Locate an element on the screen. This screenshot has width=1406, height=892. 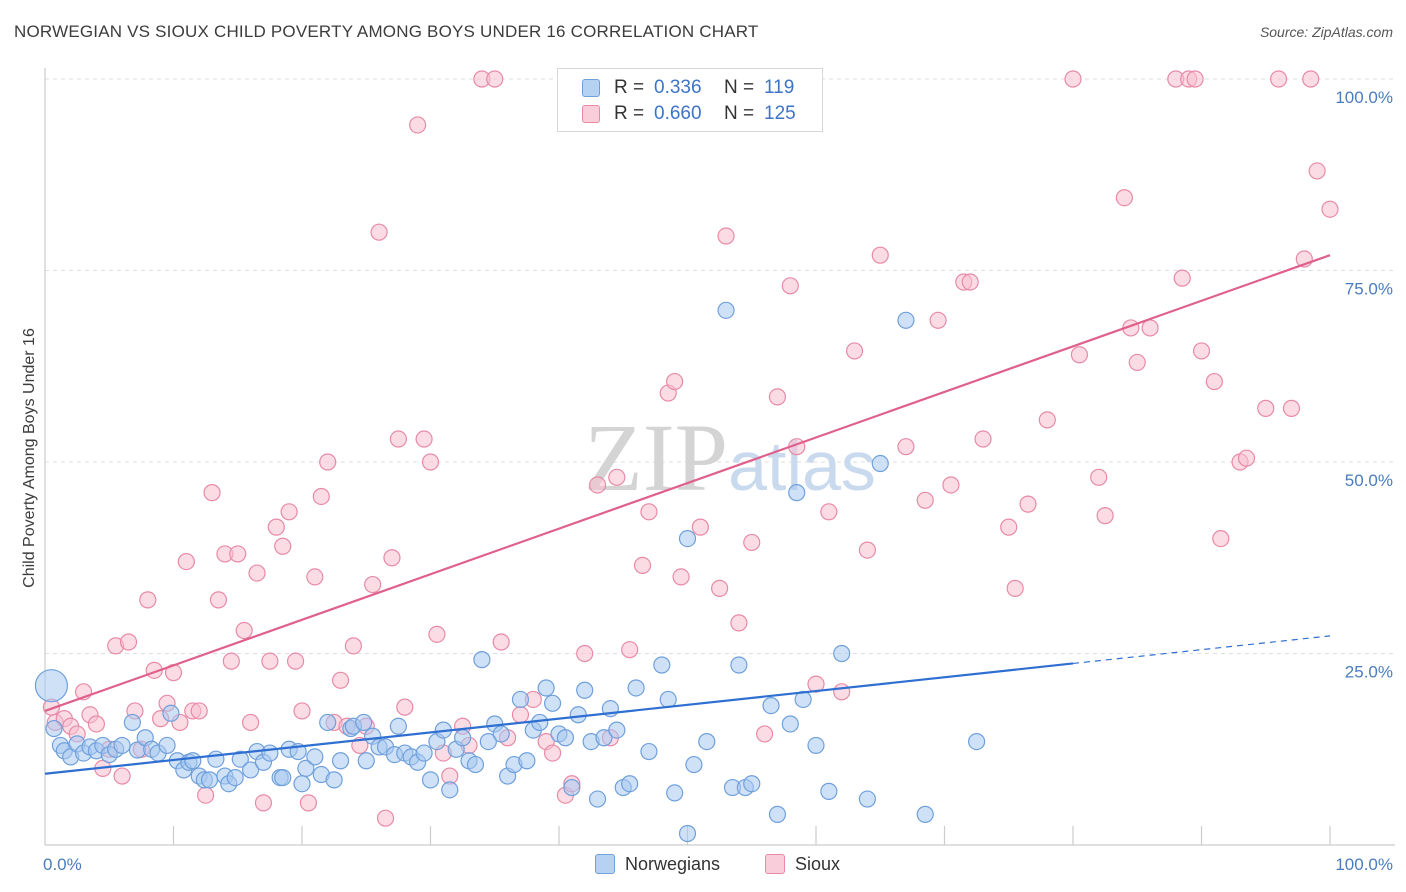
legend-row-norwegians: R = 0.336 N = 119 is located at coordinates (688, 88).